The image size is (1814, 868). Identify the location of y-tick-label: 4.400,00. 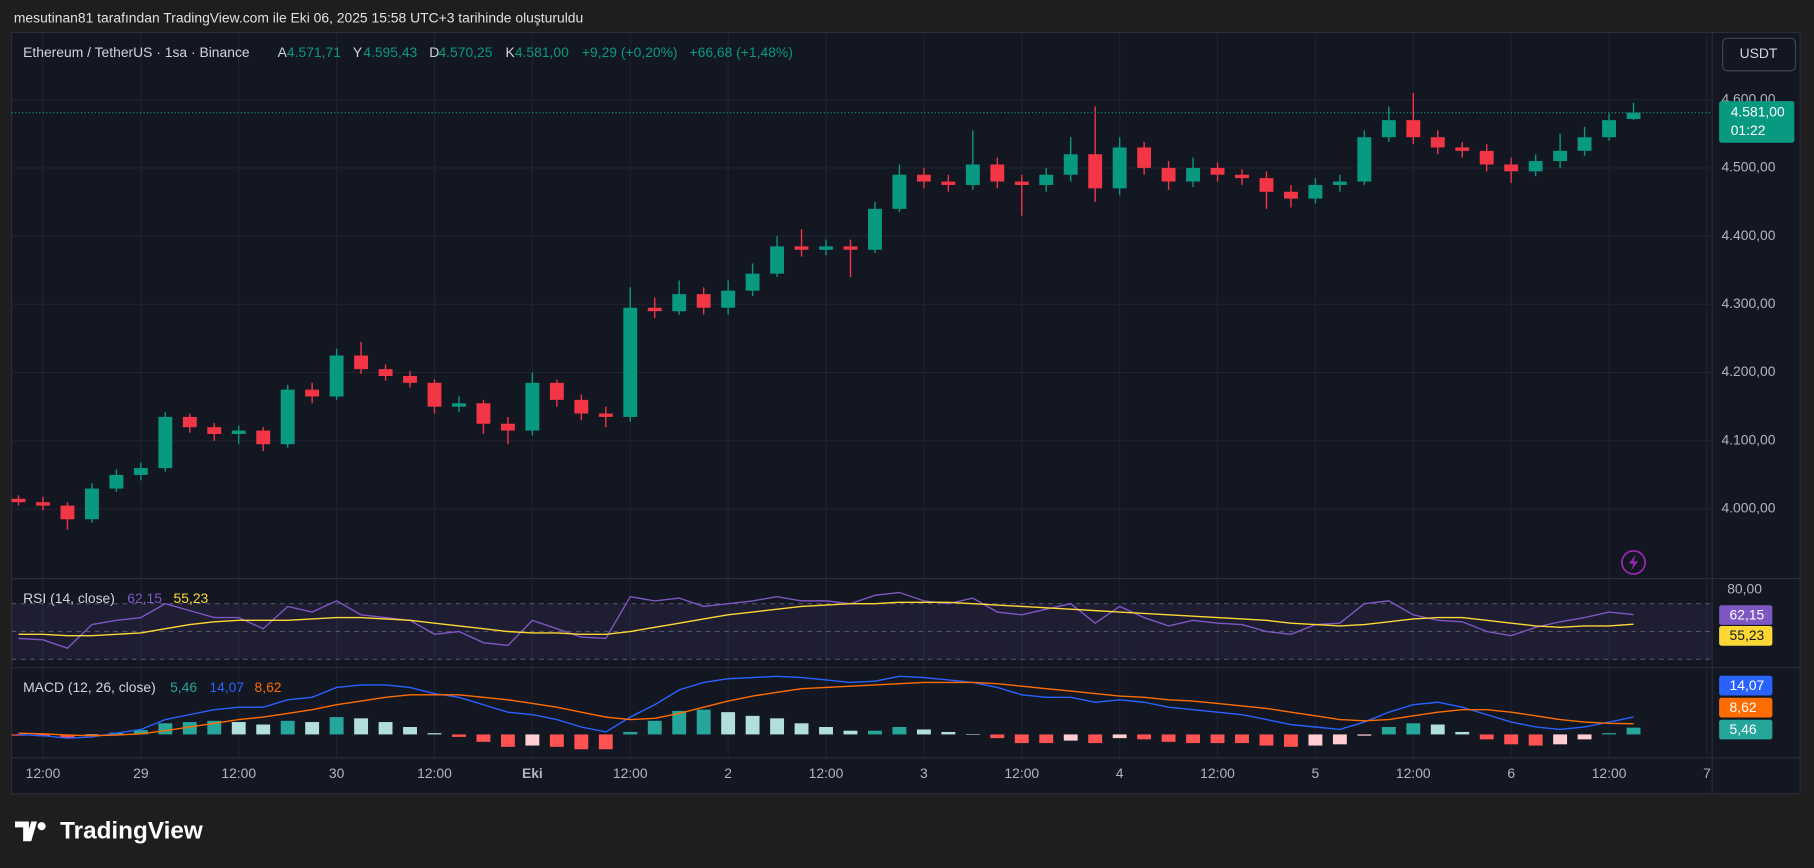
(1748, 235).